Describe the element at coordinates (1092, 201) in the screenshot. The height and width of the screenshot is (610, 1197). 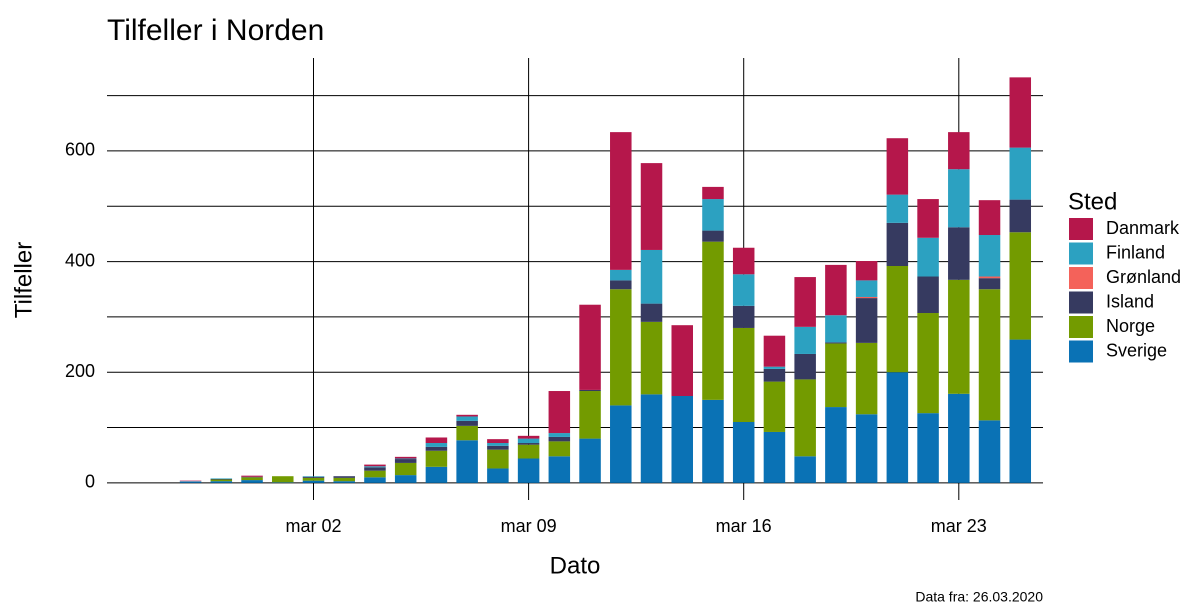
I see `legend-title: Sted` at that location.